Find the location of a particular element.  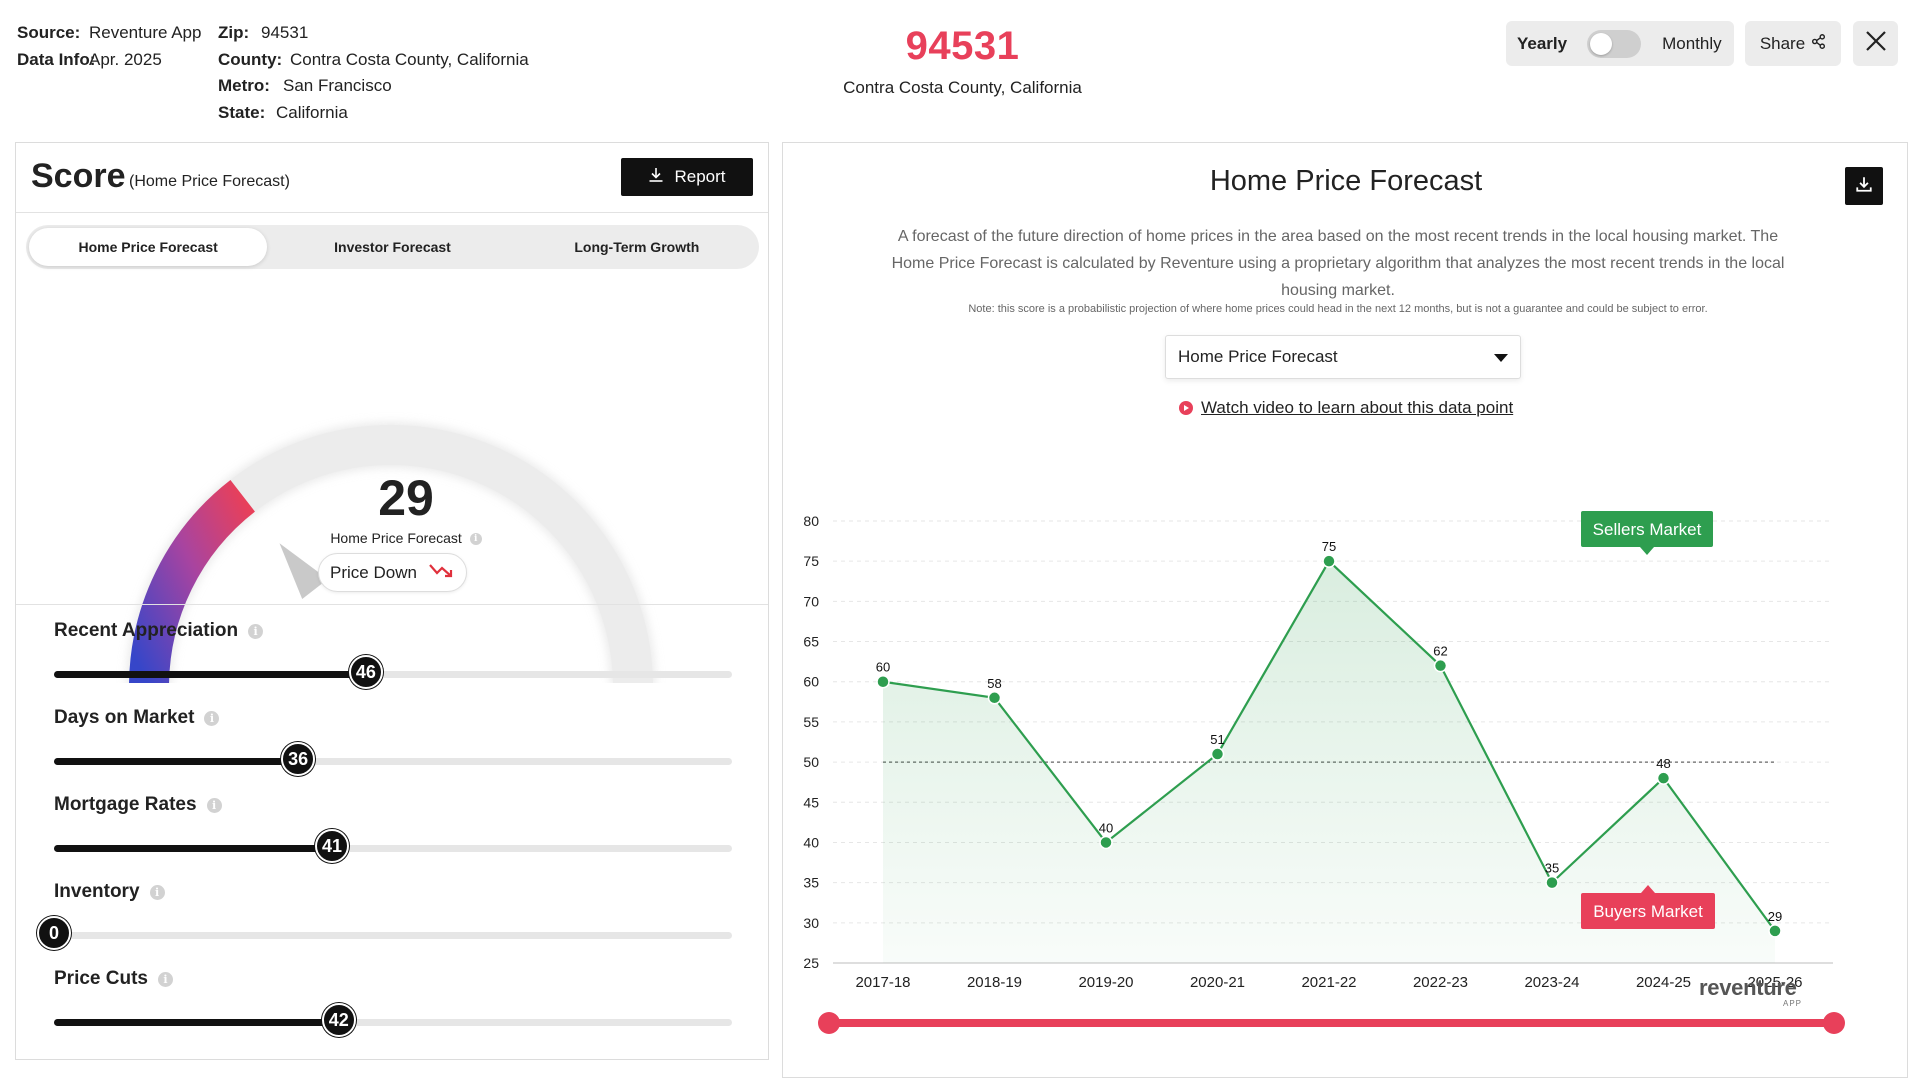

data-label: 35 is located at coordinates (1552, 868).